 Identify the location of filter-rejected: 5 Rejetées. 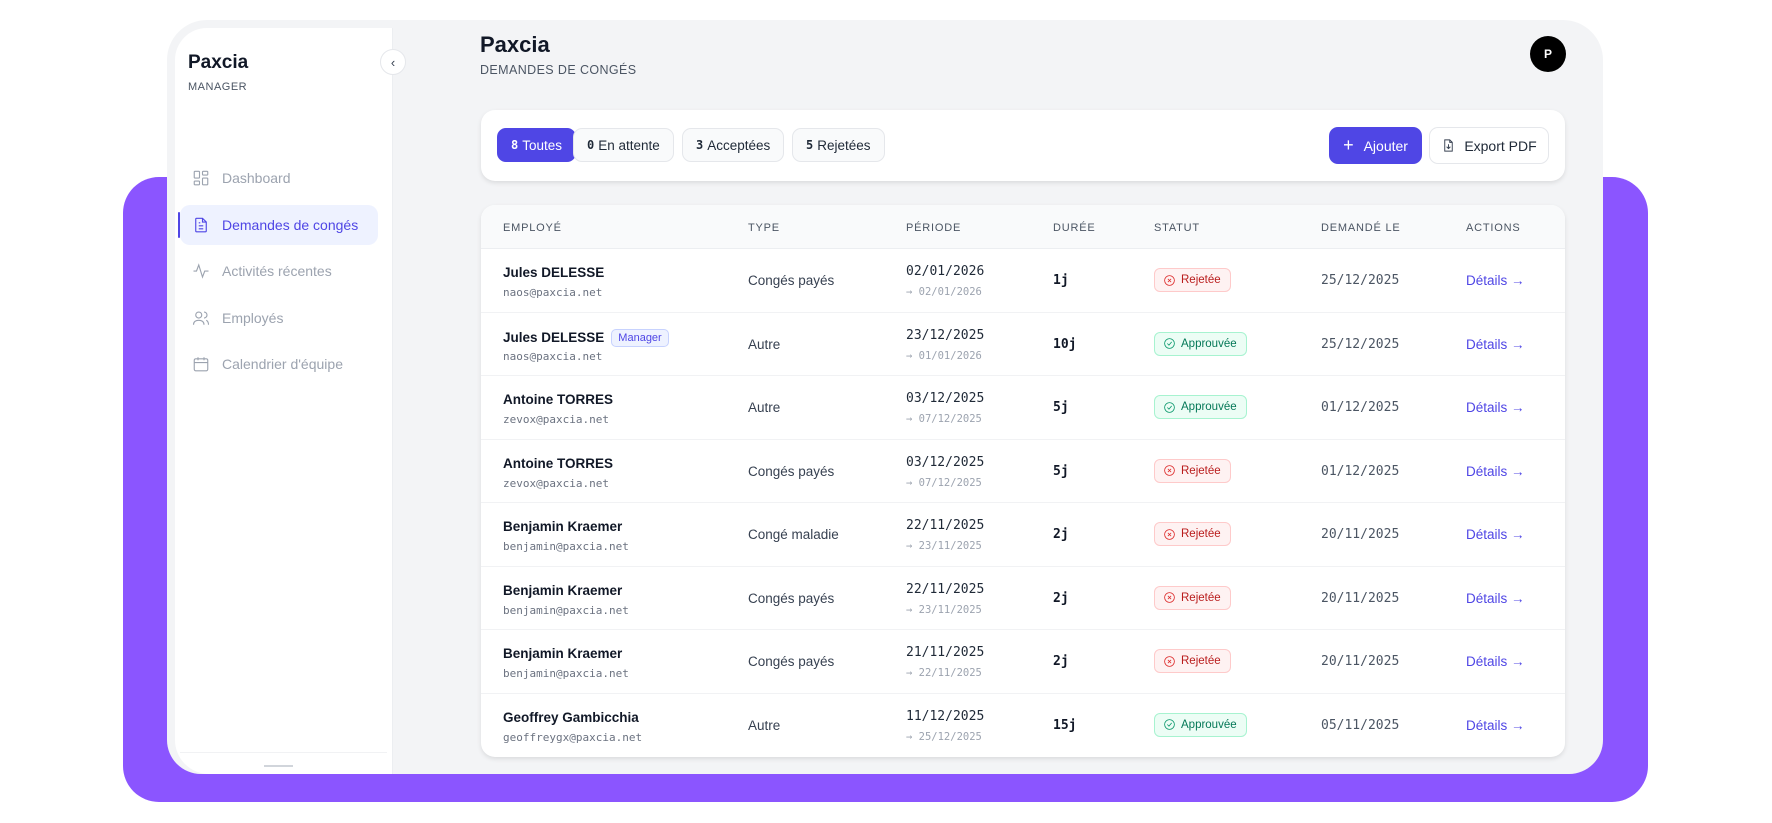
(838, 145).